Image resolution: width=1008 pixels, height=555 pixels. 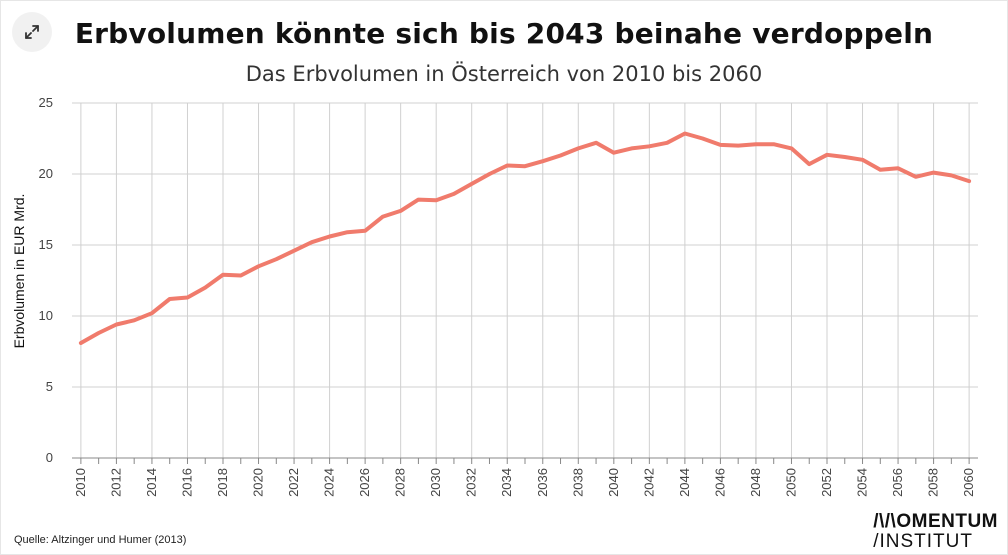 What do you see at coordinates (222, 482) in the screenshot?
I see `x-tick-label: 2018` at bounding box center [222, 482].